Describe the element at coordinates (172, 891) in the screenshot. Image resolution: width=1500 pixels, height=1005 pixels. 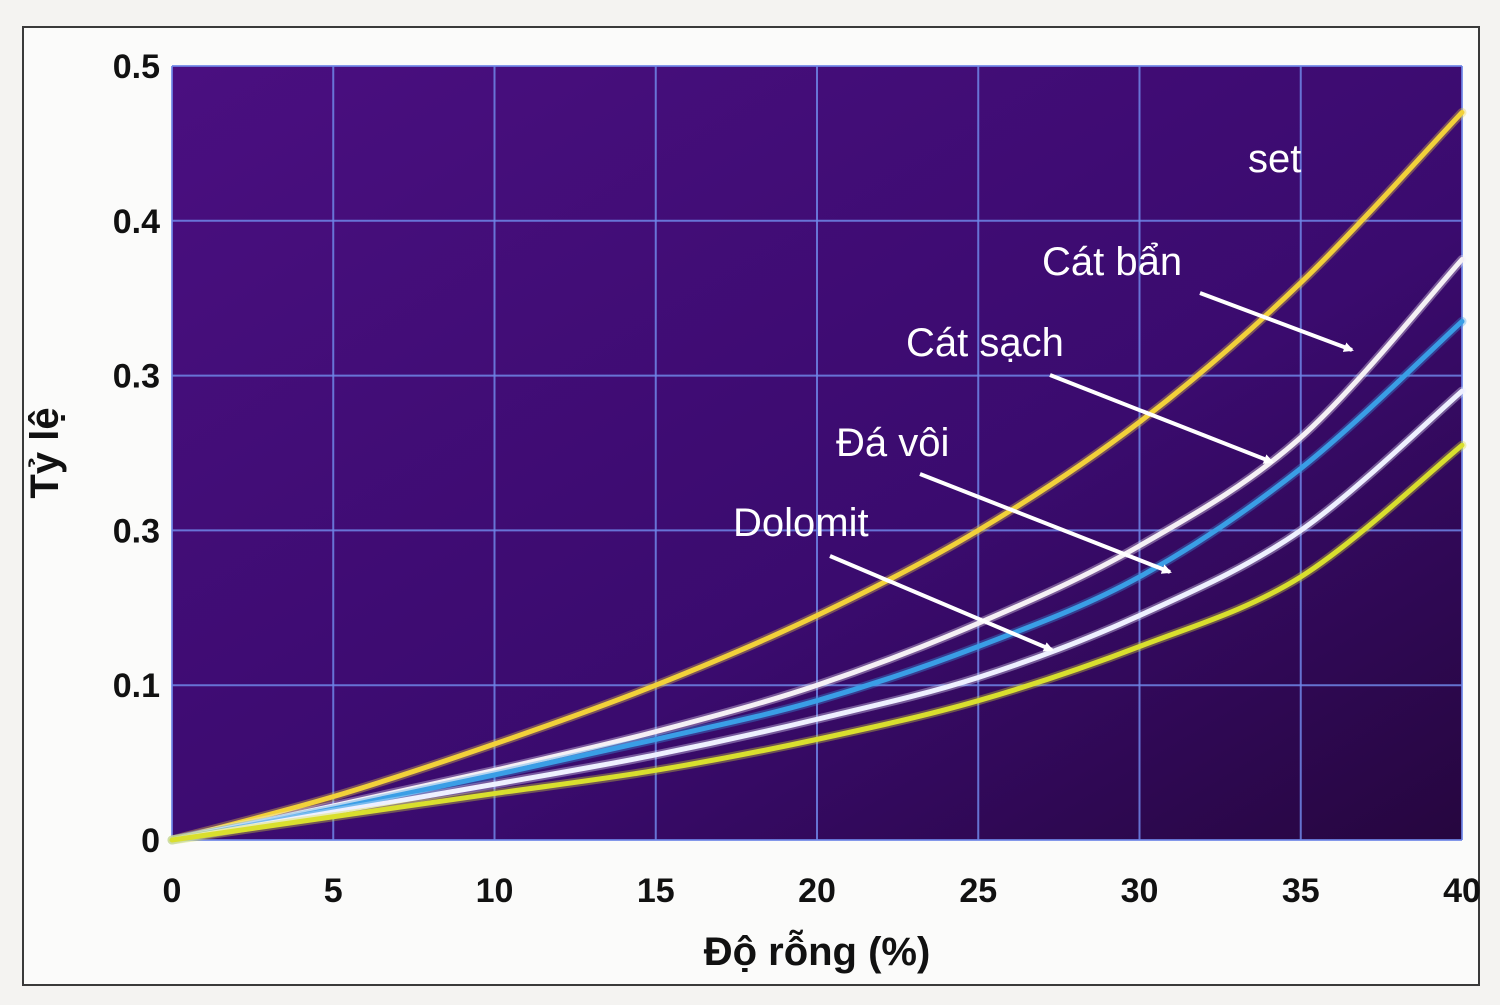
I see `x-tick-label: 0` at that location.